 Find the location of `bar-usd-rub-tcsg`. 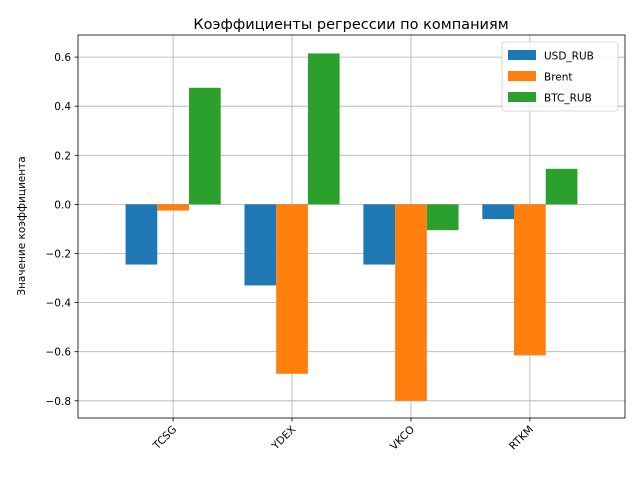

bar-usd-rub-tcsg is located at coordinates (141, 234).